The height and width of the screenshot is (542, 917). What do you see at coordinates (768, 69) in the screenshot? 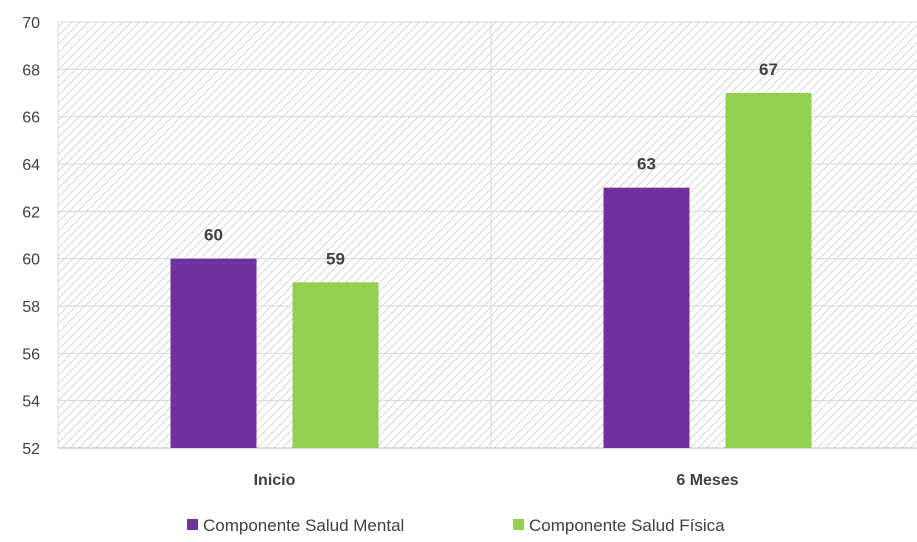
I see `data-label: 67` at bounding box center [768, 69].